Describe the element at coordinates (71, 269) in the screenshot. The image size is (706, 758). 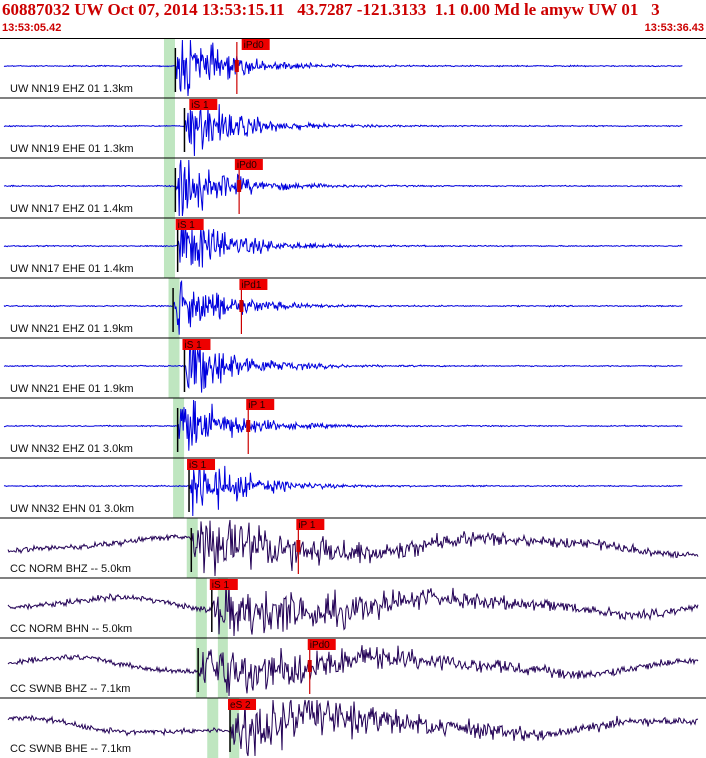
I see `channel-label: UW NN17 EHE 01 1.4km` at that location.